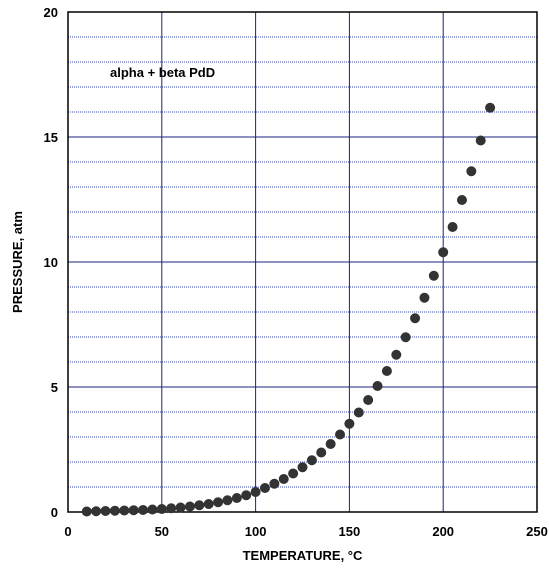 This screenshot has width=549, height=573. I want to click on x-tick-label: 50, so click(162, 531).